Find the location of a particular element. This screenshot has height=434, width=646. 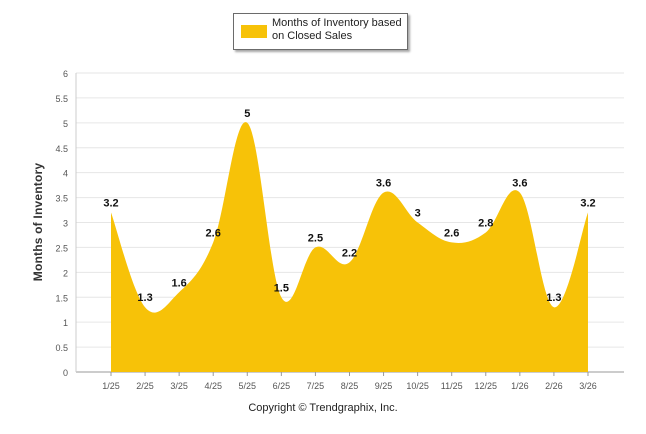

data-label: 2.8 is located at coordinates (485, 223).